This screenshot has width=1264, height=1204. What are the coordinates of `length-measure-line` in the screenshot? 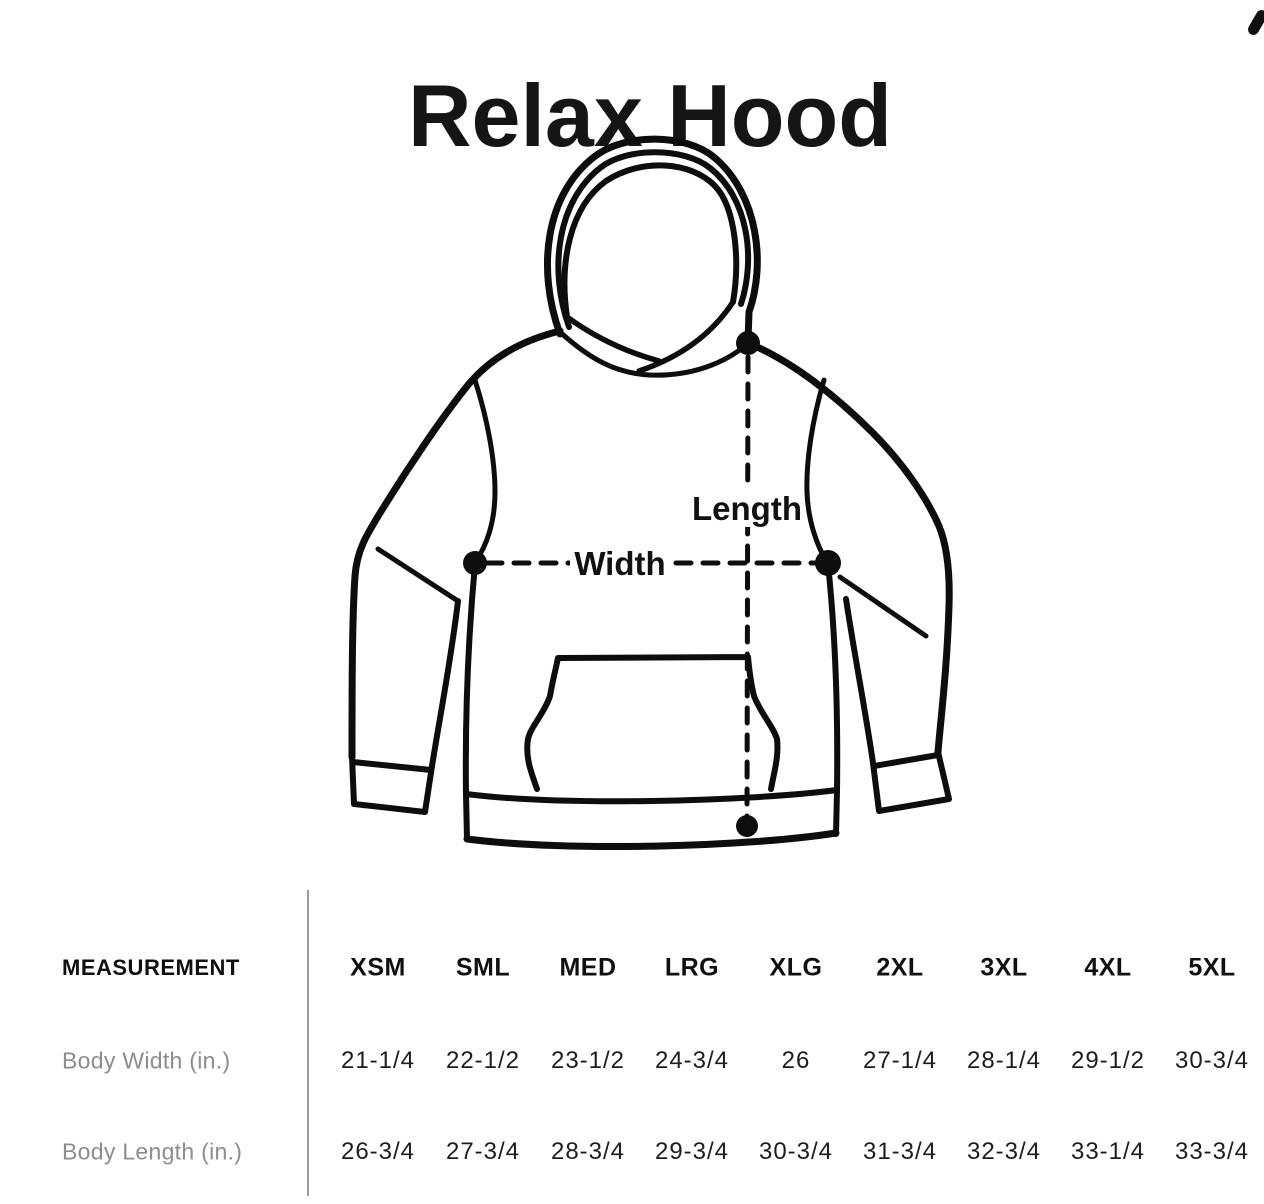 It's located at (747, 586).